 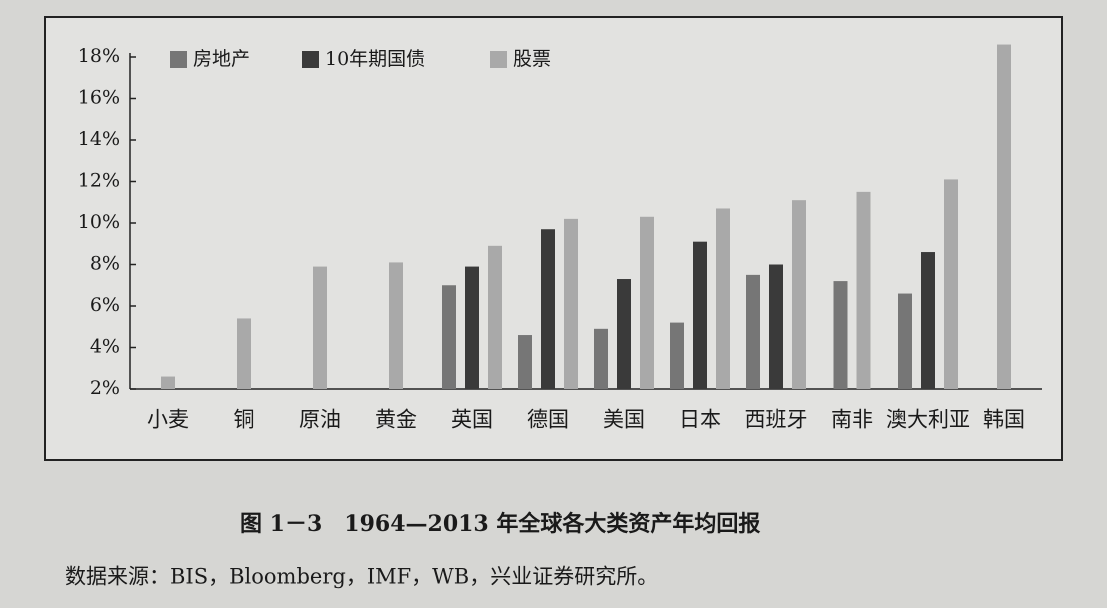 What do you see at coordinates (105, 347) in the screenshot?
I see `y-tick-label: 4%` at bounding box center [105, 347].